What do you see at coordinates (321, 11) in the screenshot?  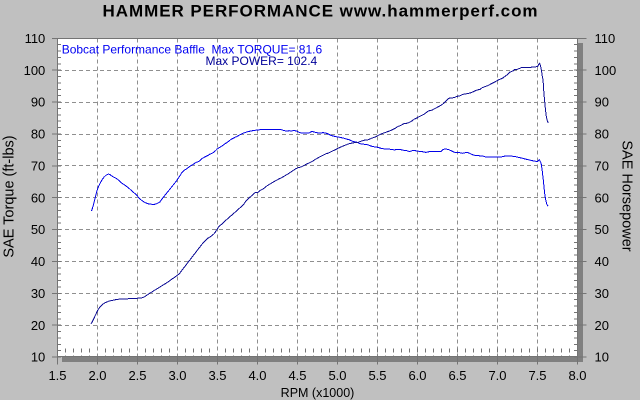 I see `svg-text:HAMMER PERFORMANCE www.hammerp: HAMMER PERFORMANCE www.hammerperf.com` at bounding box center [321, 11].